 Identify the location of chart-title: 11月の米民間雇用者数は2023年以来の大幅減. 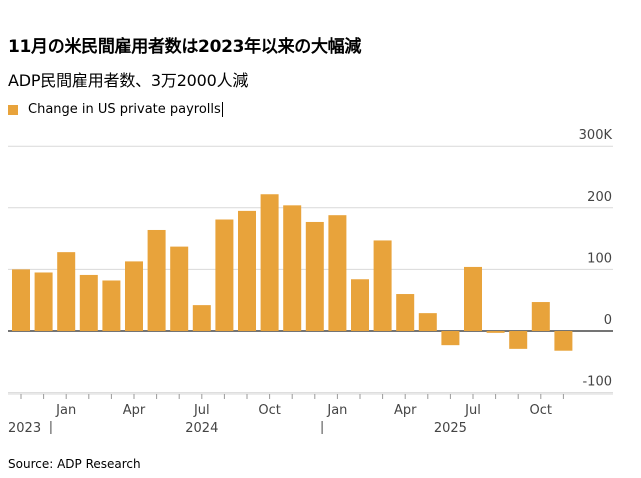
(185, 47).